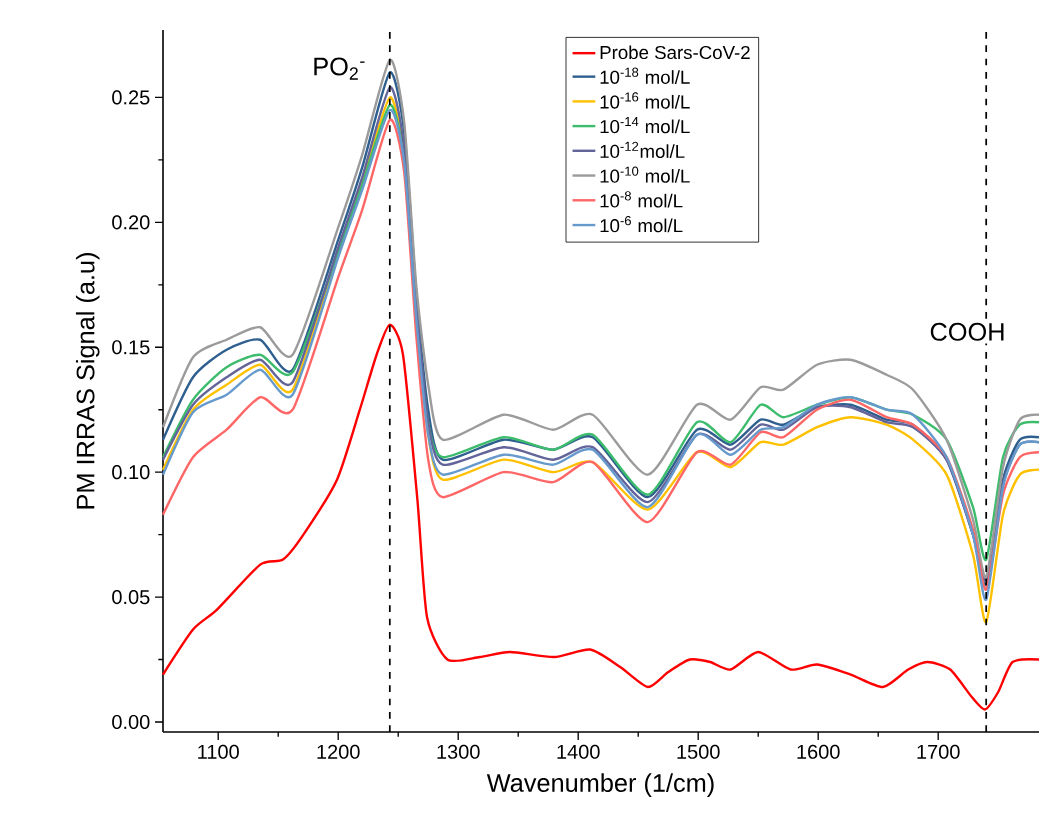  Describe the element at coordinates (131, 597) in the screenshot. I see `y-tick-label: 0.05` at that location.